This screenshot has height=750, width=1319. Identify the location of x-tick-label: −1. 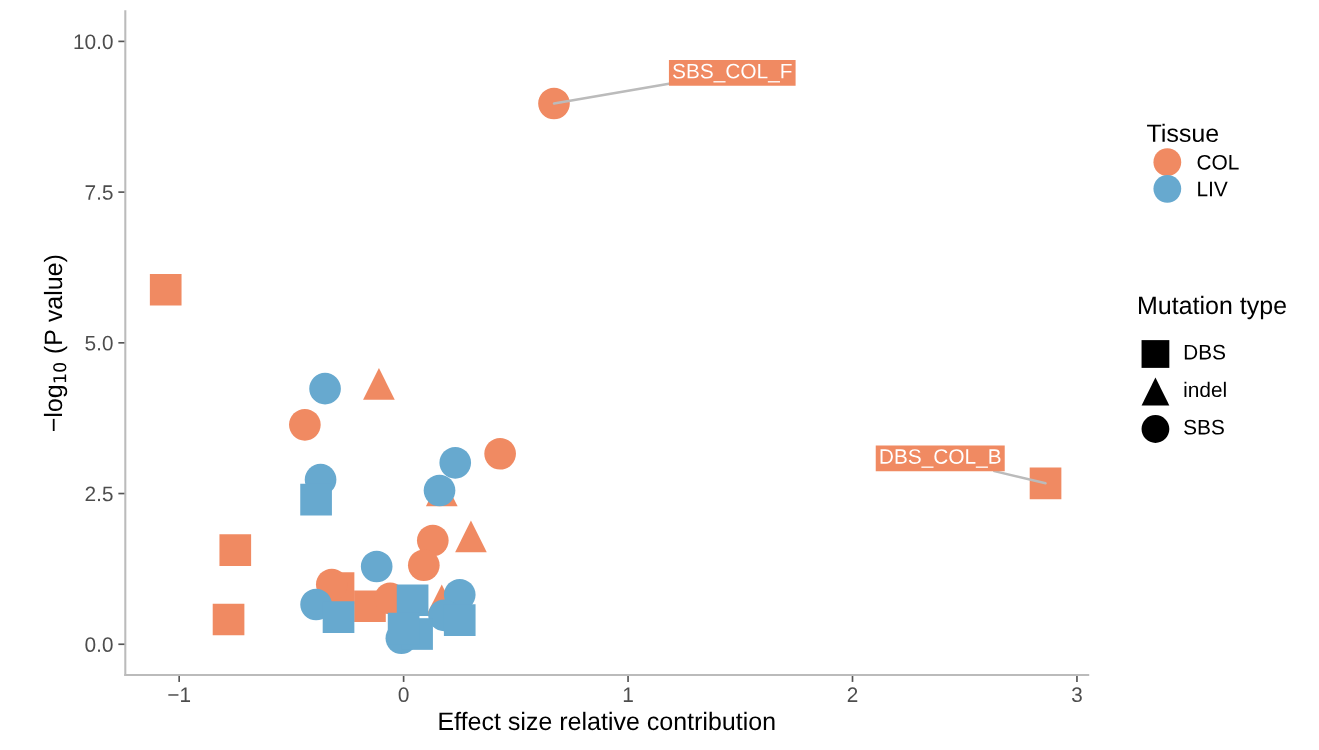
(179, 694).